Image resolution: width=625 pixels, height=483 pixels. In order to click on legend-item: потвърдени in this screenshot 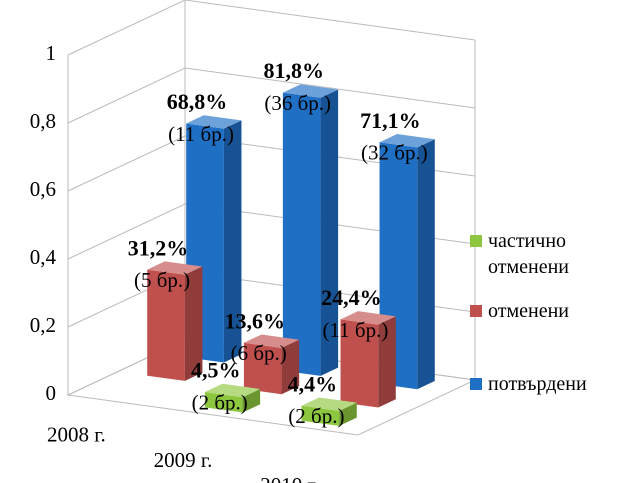, I will do `click(539, 384)`.